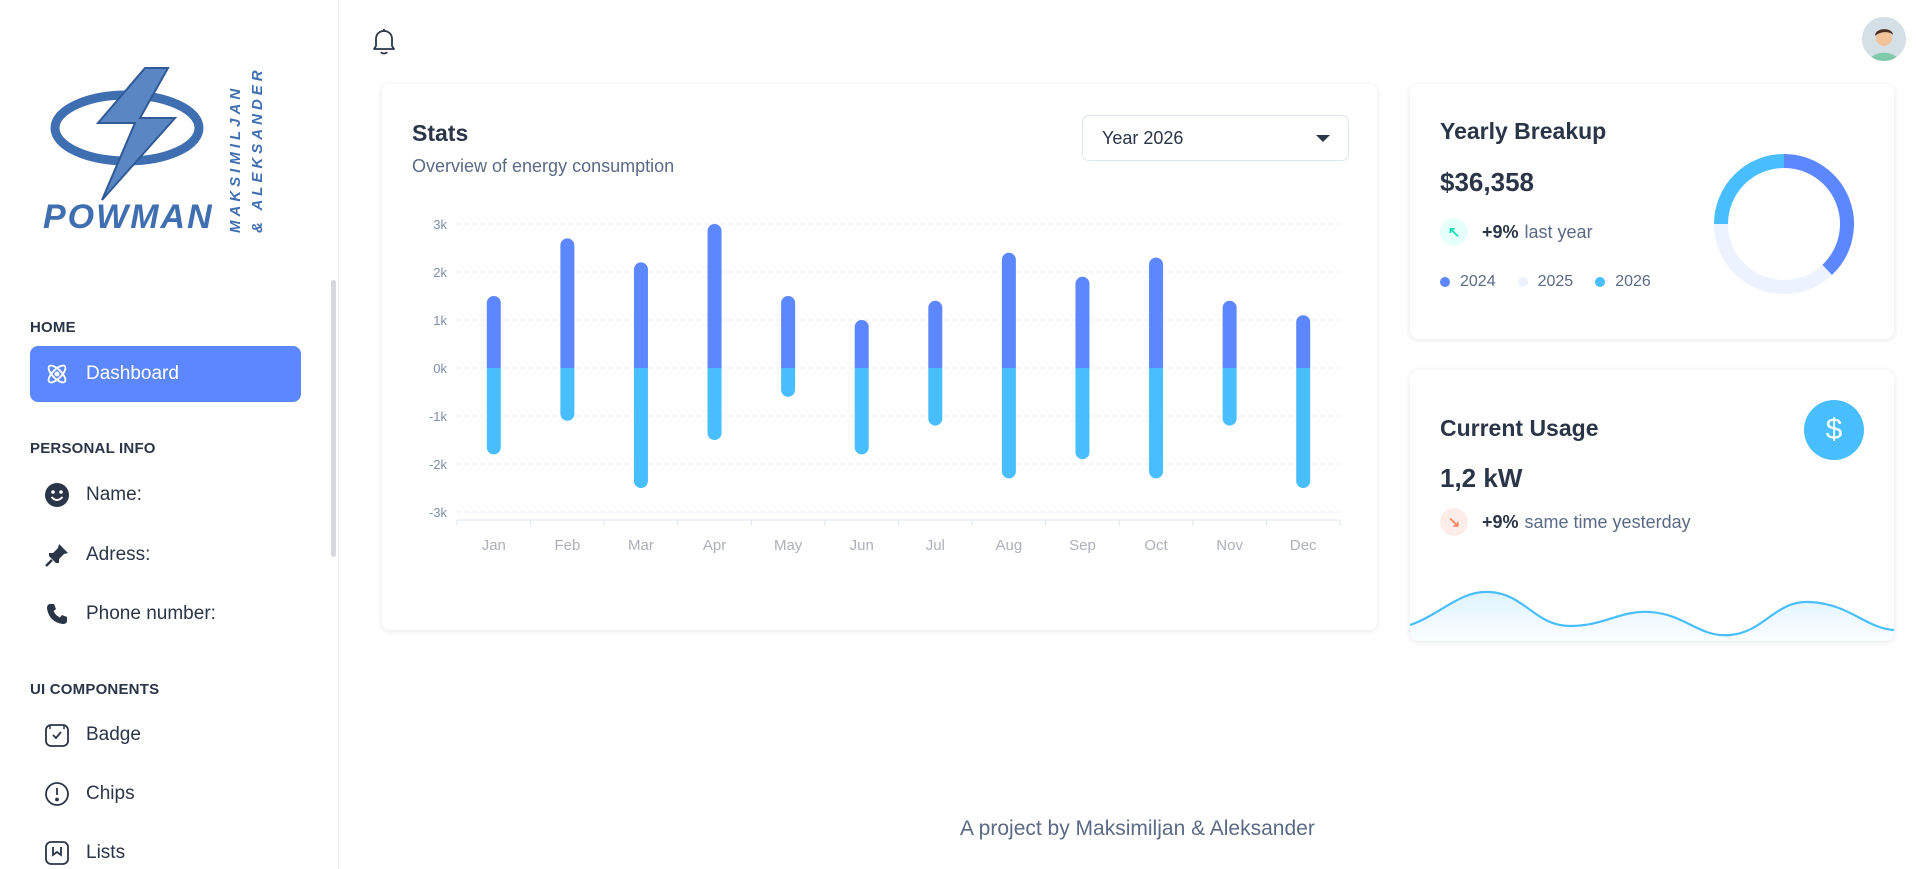 This screenshot has width=1919, height=869. I want to click on y-tick-label: 0k, so click(440, 368).